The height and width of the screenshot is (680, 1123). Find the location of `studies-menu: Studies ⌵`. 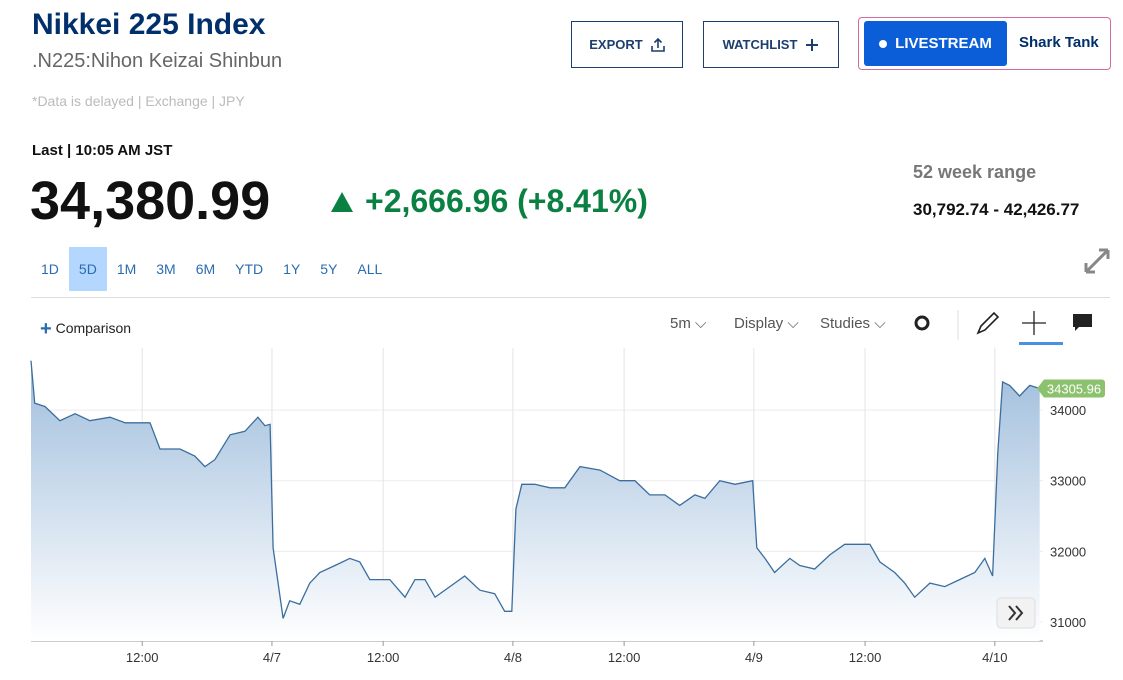

studies-menu: Studies ⌵ is located at coordinates (853, 323).